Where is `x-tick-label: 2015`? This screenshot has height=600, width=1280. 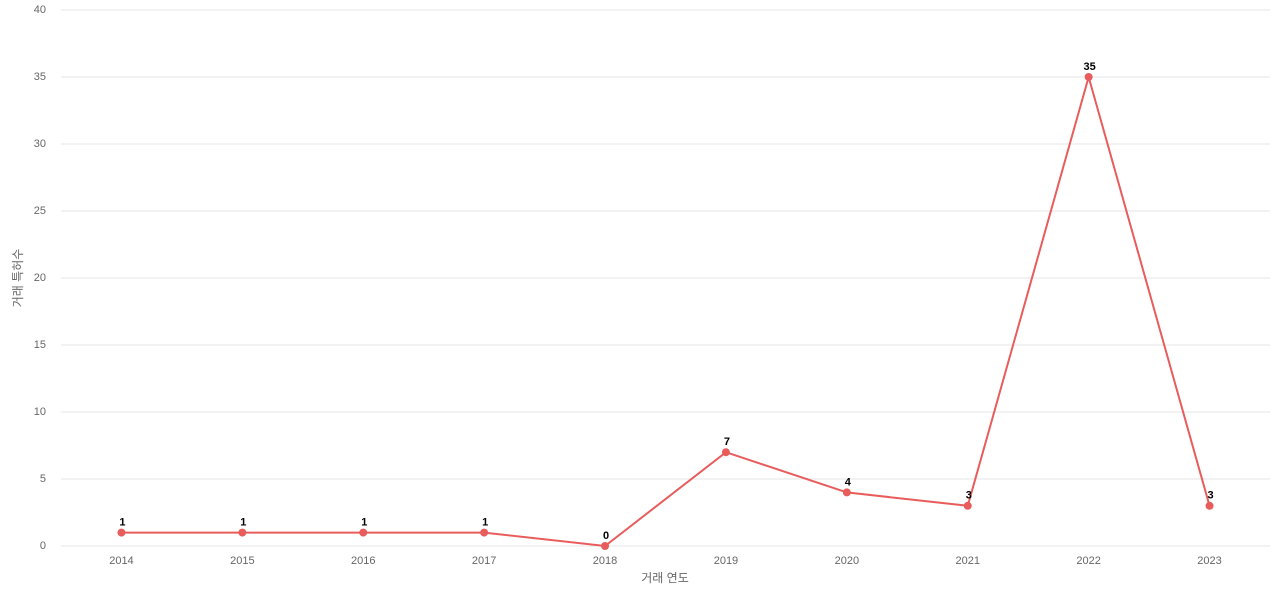
x-tick-label: 2015 is located at coordinates (242, 561).